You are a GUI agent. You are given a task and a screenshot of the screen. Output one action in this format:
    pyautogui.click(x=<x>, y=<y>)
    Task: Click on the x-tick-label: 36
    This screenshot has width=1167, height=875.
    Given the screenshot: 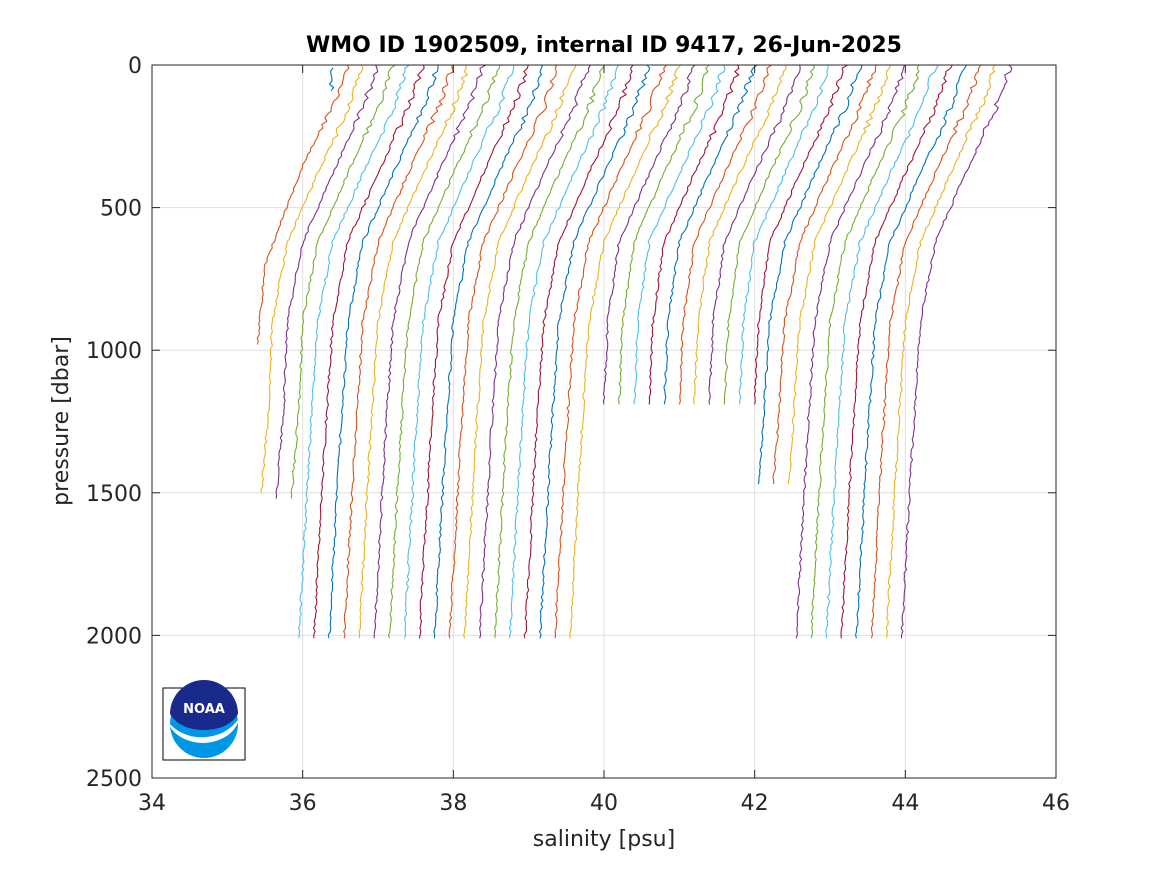 What is the action you would take?
    pyautogui.click(x=303, y=803)
    